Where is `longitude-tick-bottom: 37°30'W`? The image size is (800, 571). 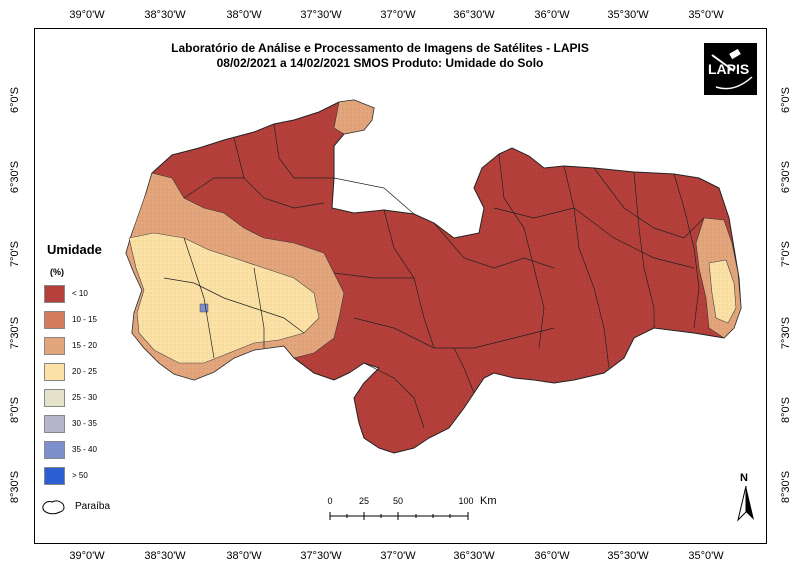 longitude-tick-bottom: 37°30'W is located at coordinates (321, 556).